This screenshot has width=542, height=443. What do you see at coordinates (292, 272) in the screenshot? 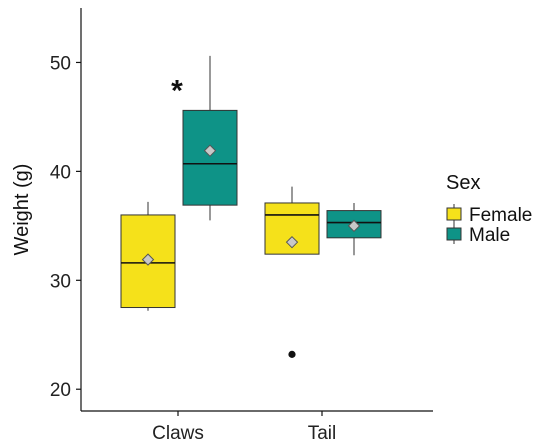
I see `box-female-tail` at bounding box center [292, 272].